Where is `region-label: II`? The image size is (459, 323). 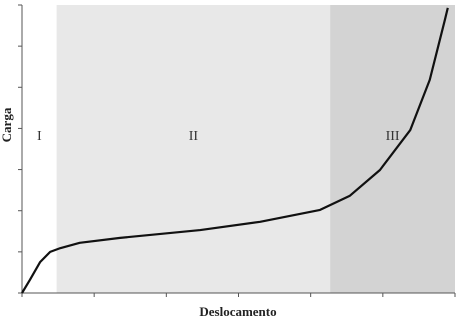
region-label: II is located at coordinates (194, 136).